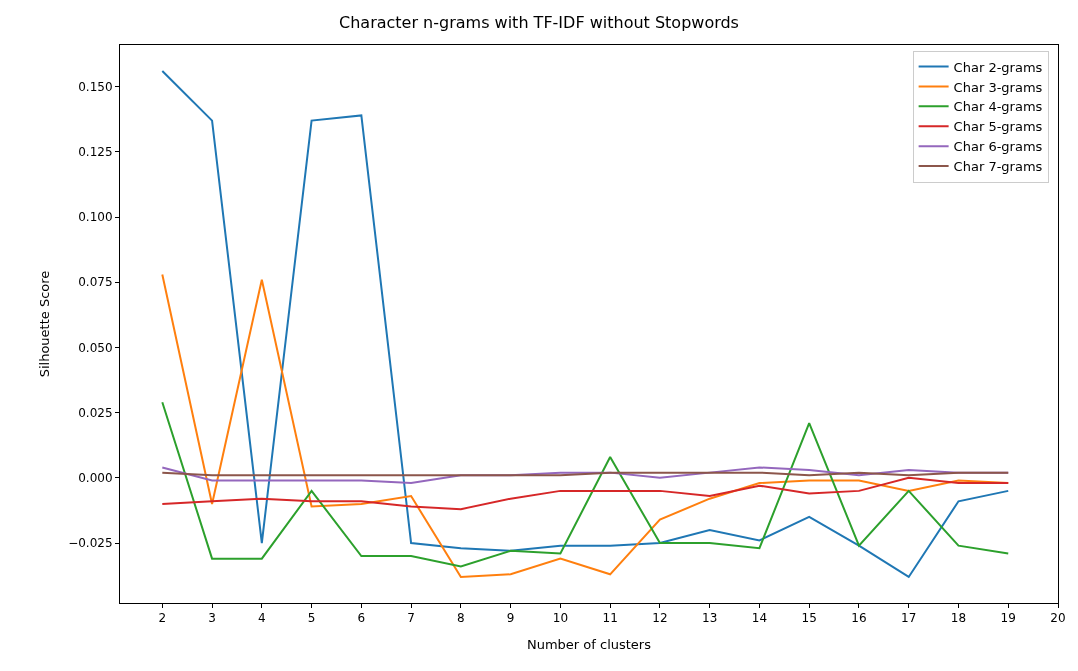 The height and width of the screenshot is (671, 1078). What do you see at coordinates (411, 618) in the screenshot?
I see `x-tick-label: 7` at bounding box center [411, 618].